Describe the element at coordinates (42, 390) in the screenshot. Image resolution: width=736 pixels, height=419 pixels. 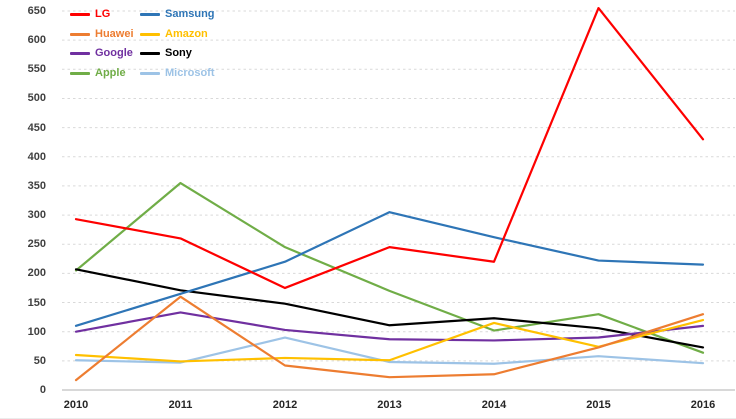
I see `y-tick-label-0: 0` at that location.